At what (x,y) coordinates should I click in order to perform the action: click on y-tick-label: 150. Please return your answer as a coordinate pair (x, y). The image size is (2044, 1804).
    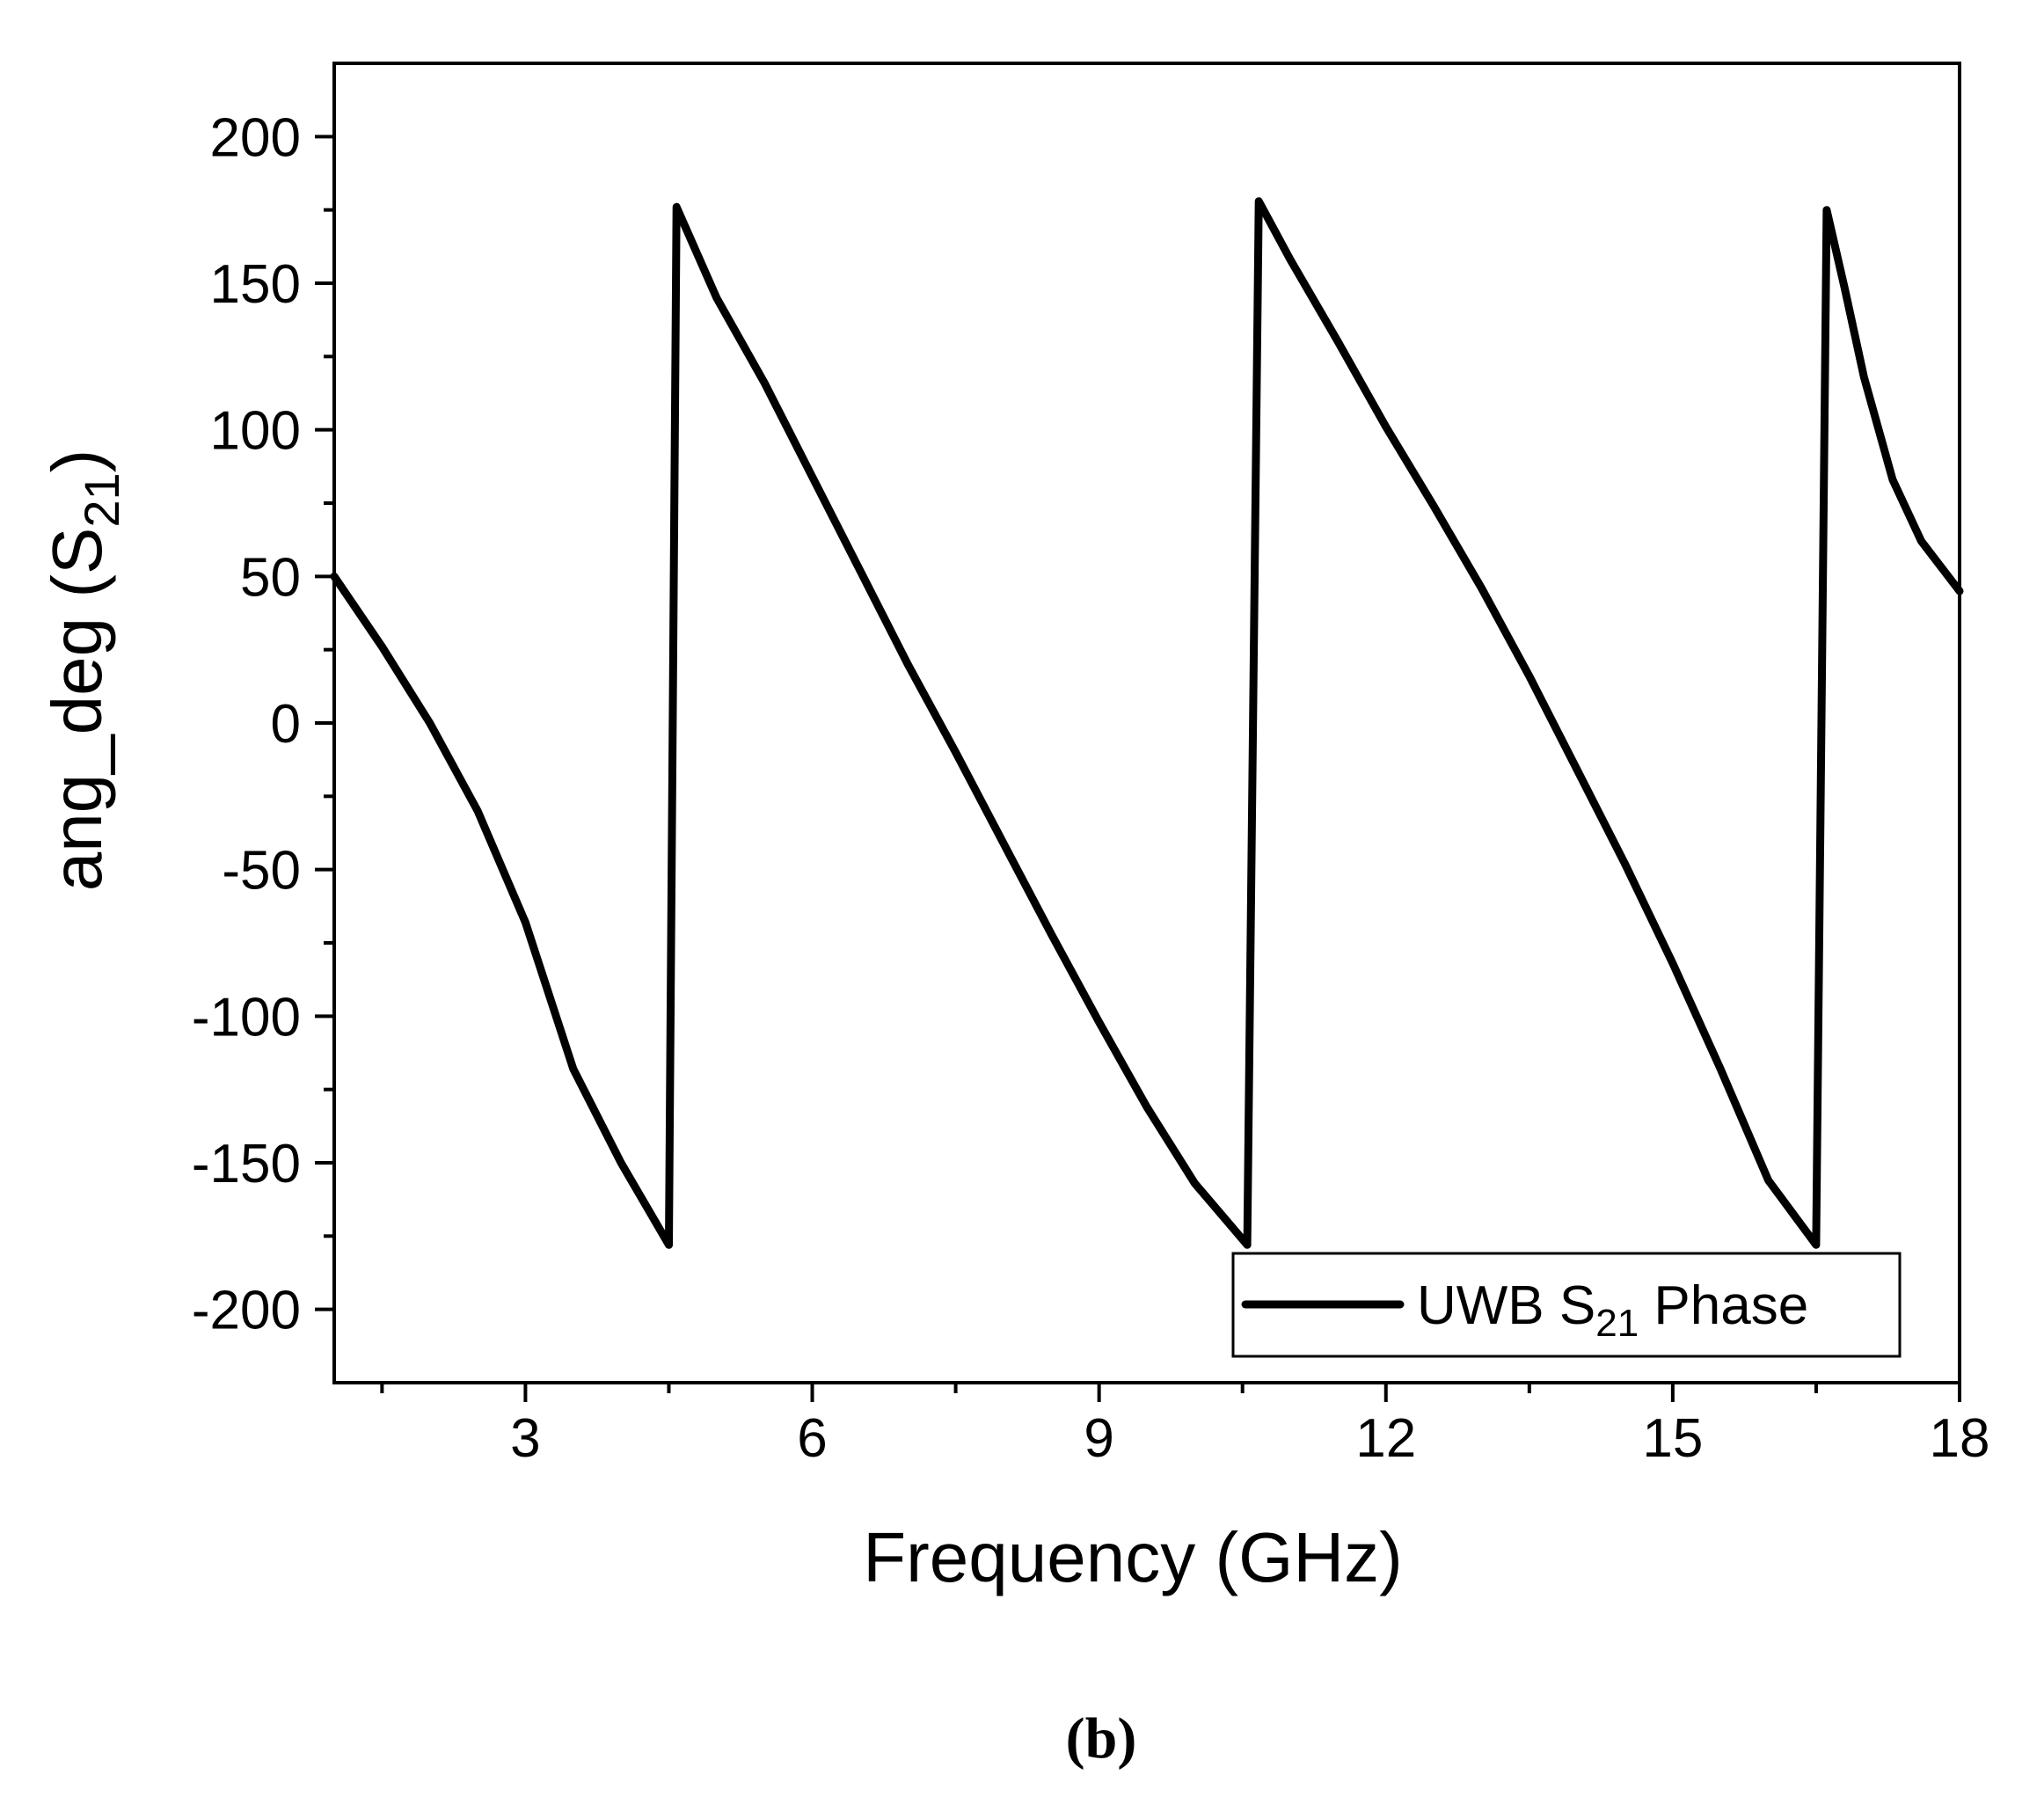
    Looking at the image, I should click on (255, 284).